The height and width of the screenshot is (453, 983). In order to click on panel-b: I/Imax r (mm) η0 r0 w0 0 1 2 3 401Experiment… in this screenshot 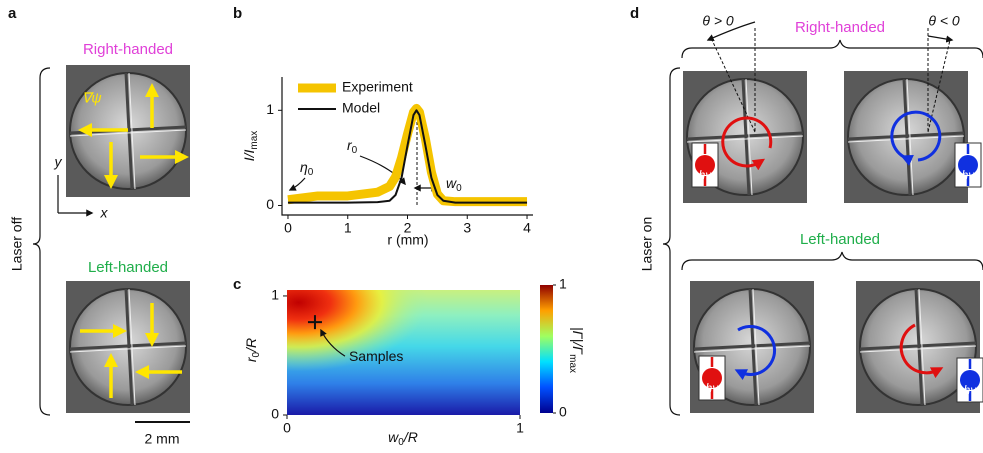, I will do `click(387, 162)`.